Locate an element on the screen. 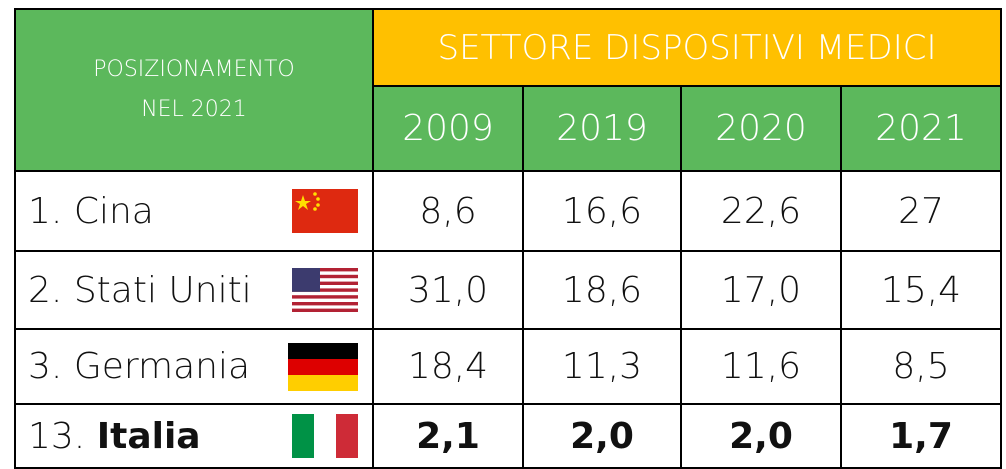 The width and height of the screenshot is (1006, 469). flag-usa is located at coordinates (325, 290).